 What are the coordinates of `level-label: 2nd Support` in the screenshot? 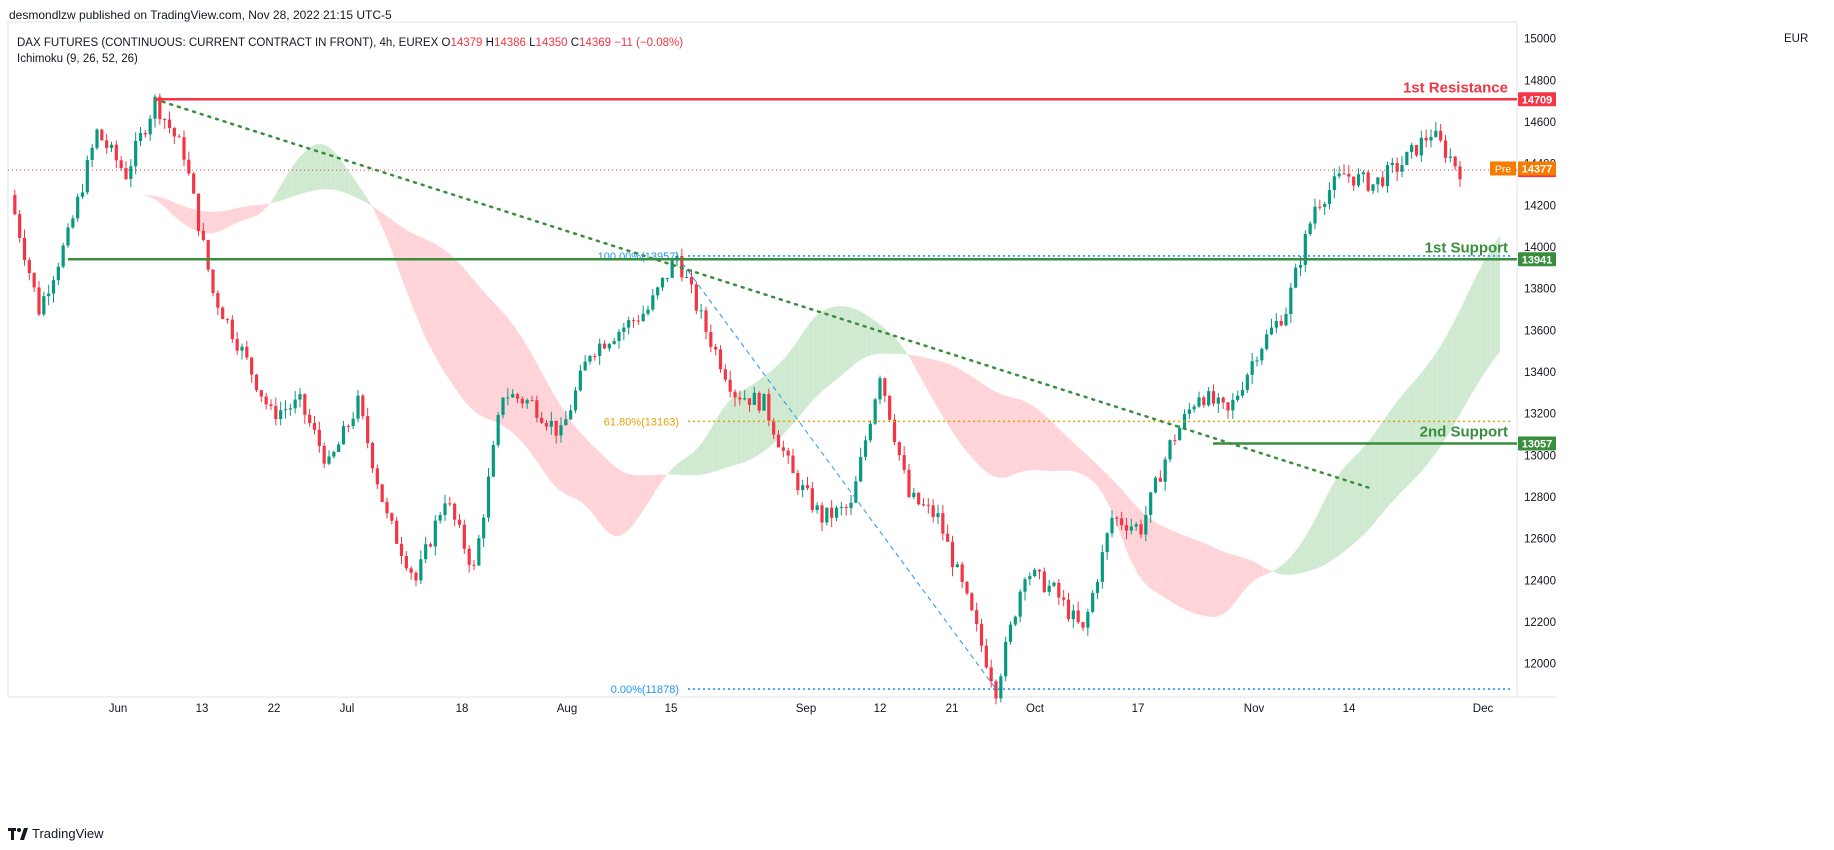 It's located at (1464, 431).